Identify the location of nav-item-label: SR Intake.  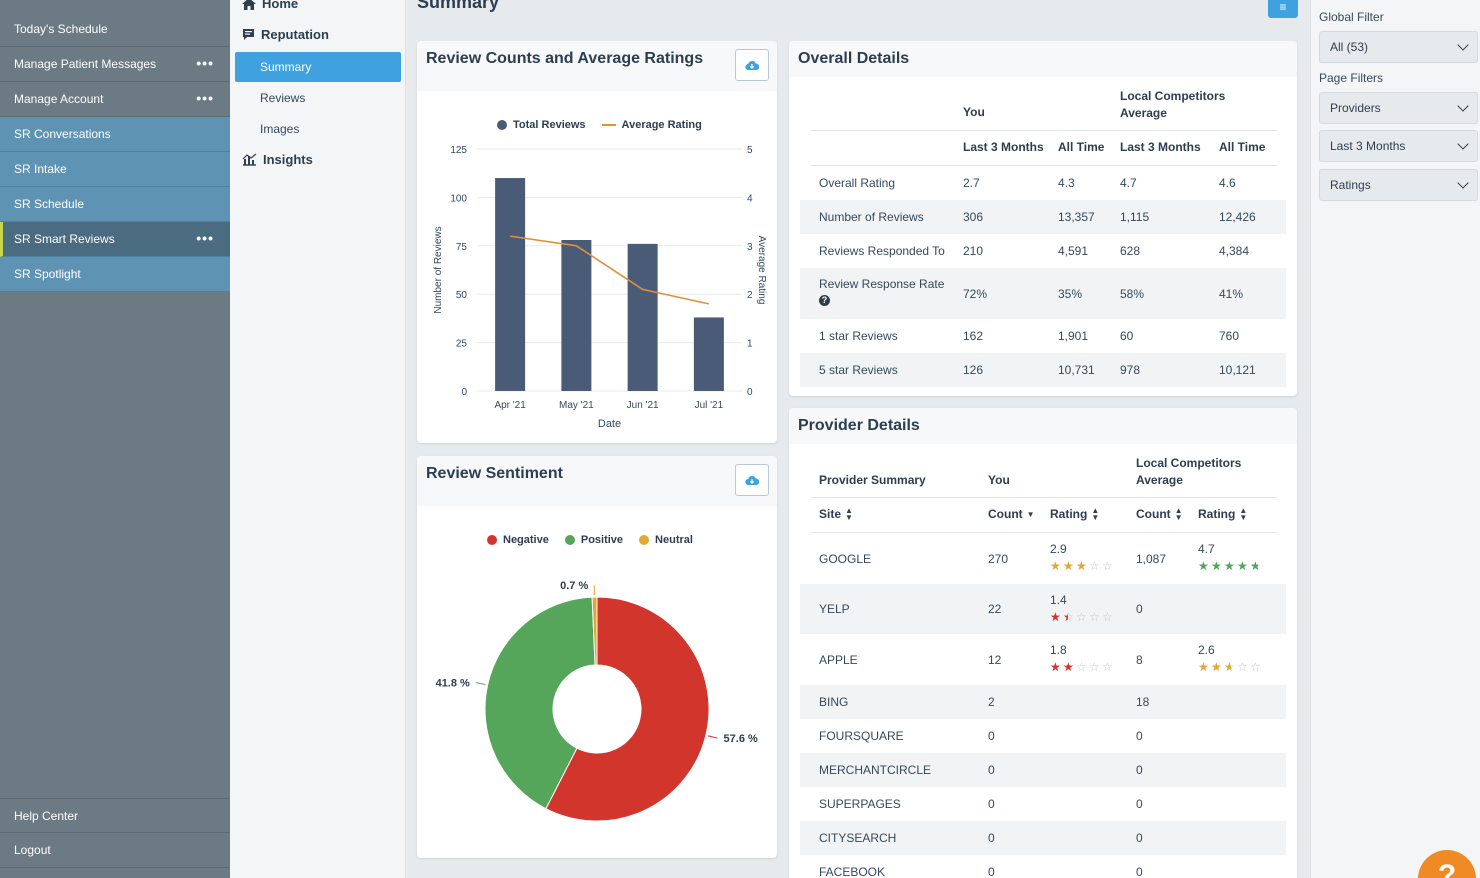
(40, 169).